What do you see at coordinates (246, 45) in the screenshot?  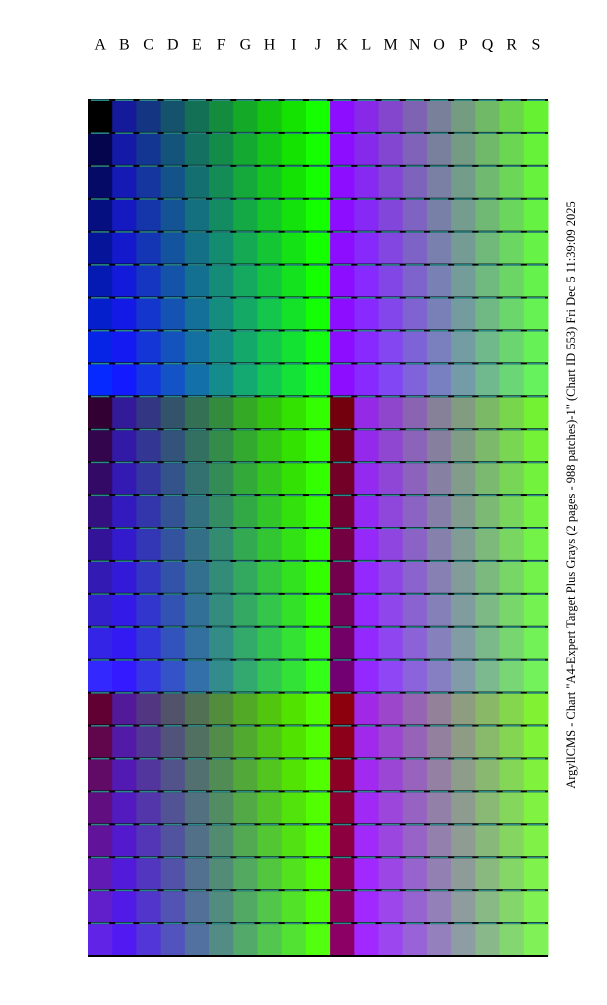 I see `column-label: G` at bounding box center [246, 45].